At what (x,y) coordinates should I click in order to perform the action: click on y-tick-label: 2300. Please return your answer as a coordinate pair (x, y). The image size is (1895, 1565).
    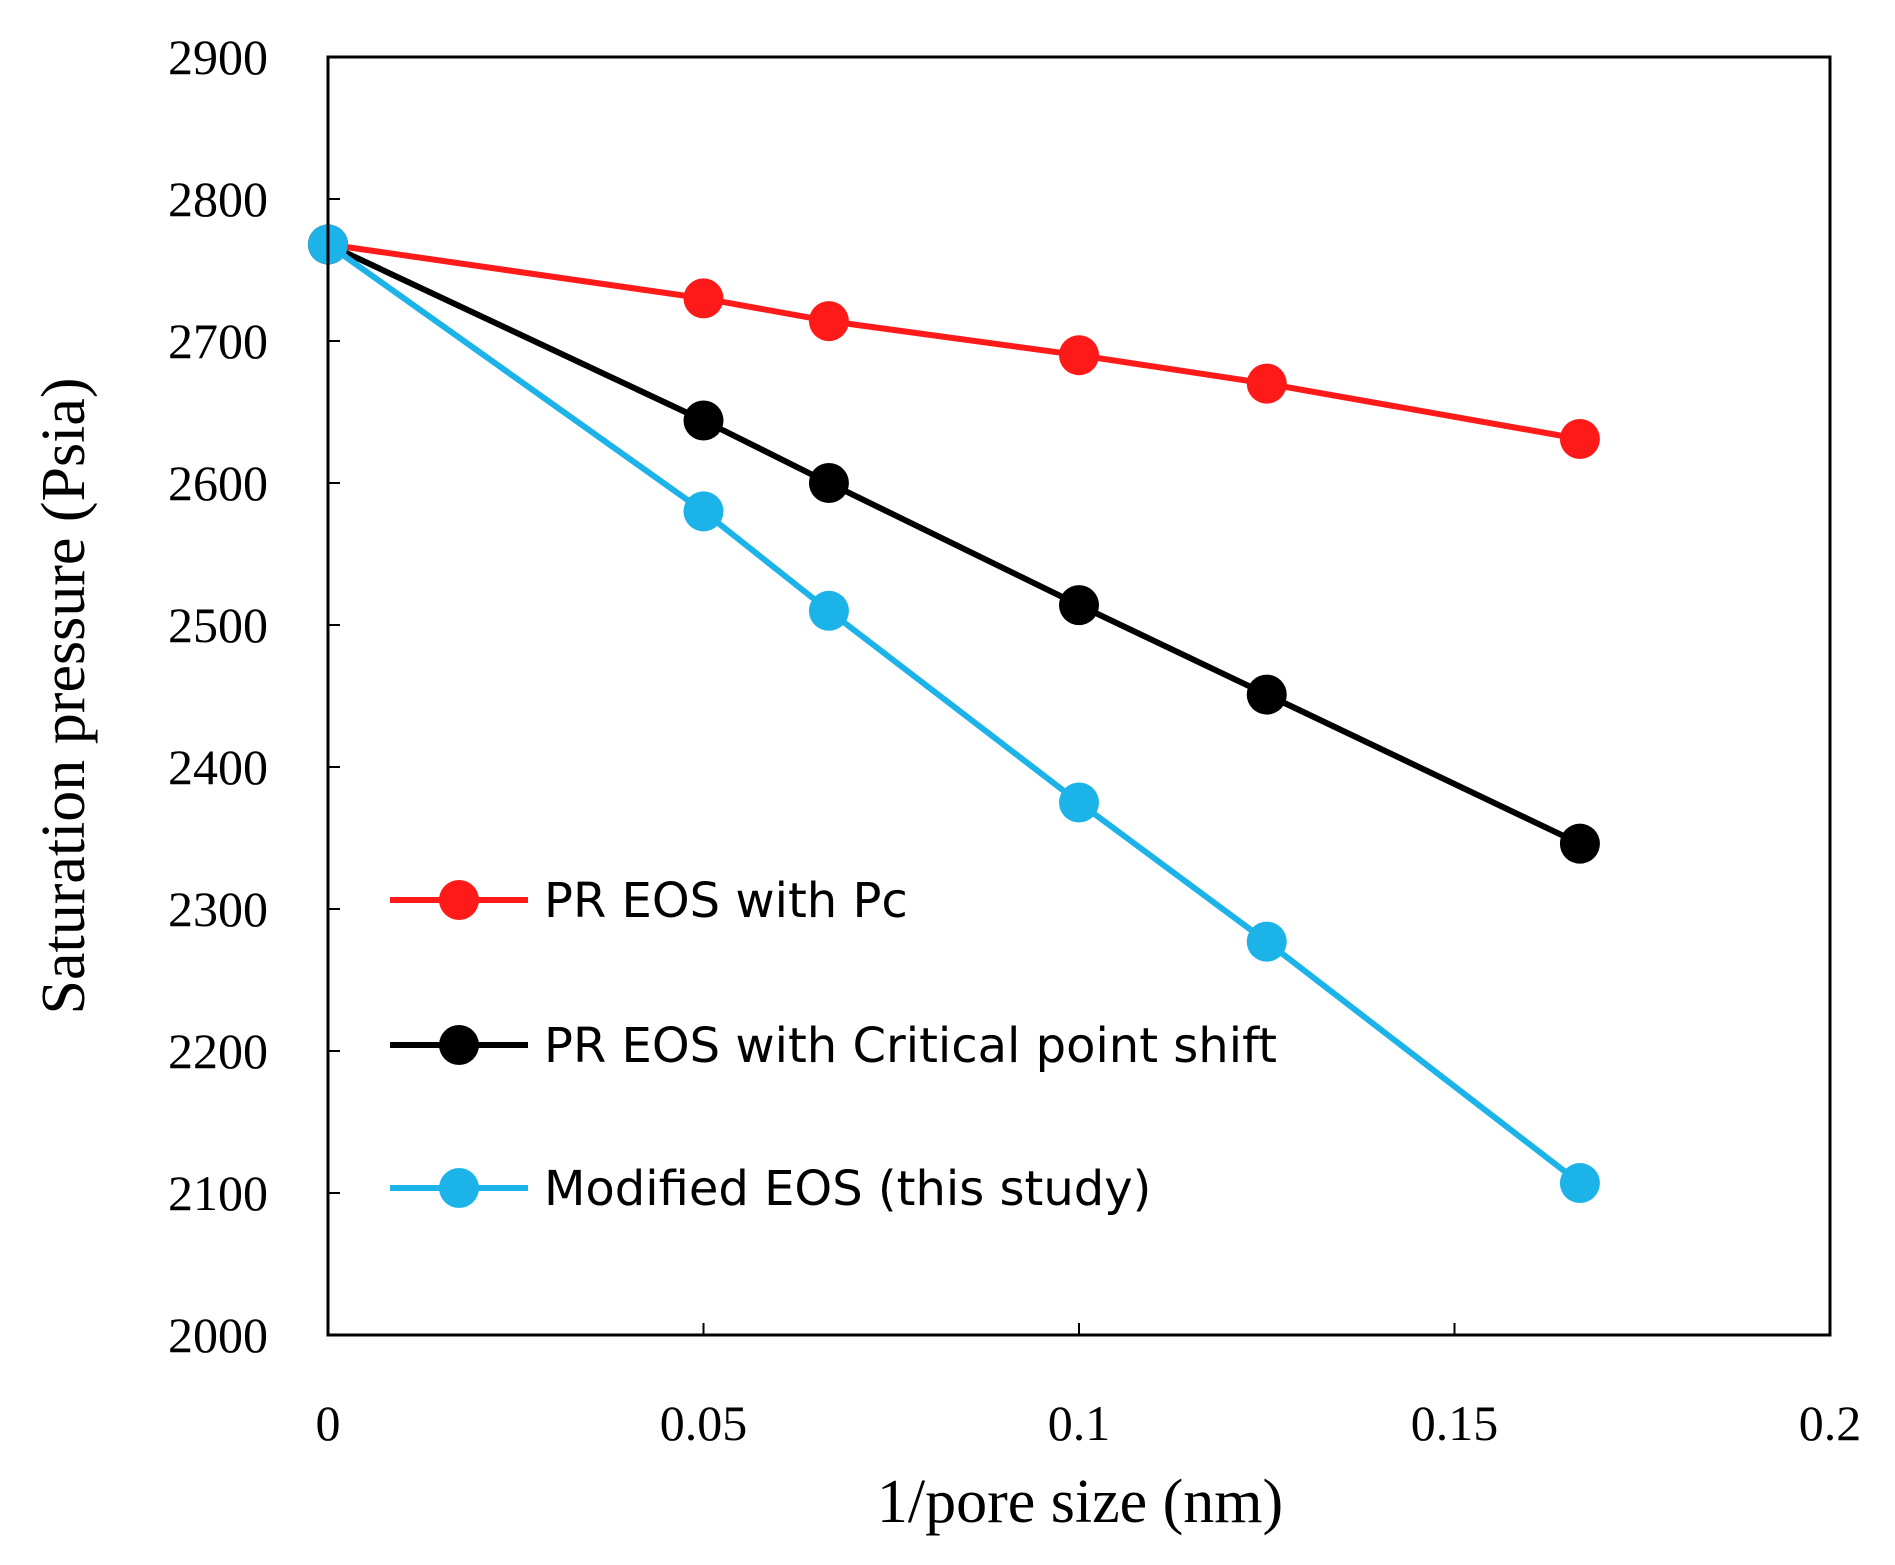
    Looking at the image, I should click on (218, 909).